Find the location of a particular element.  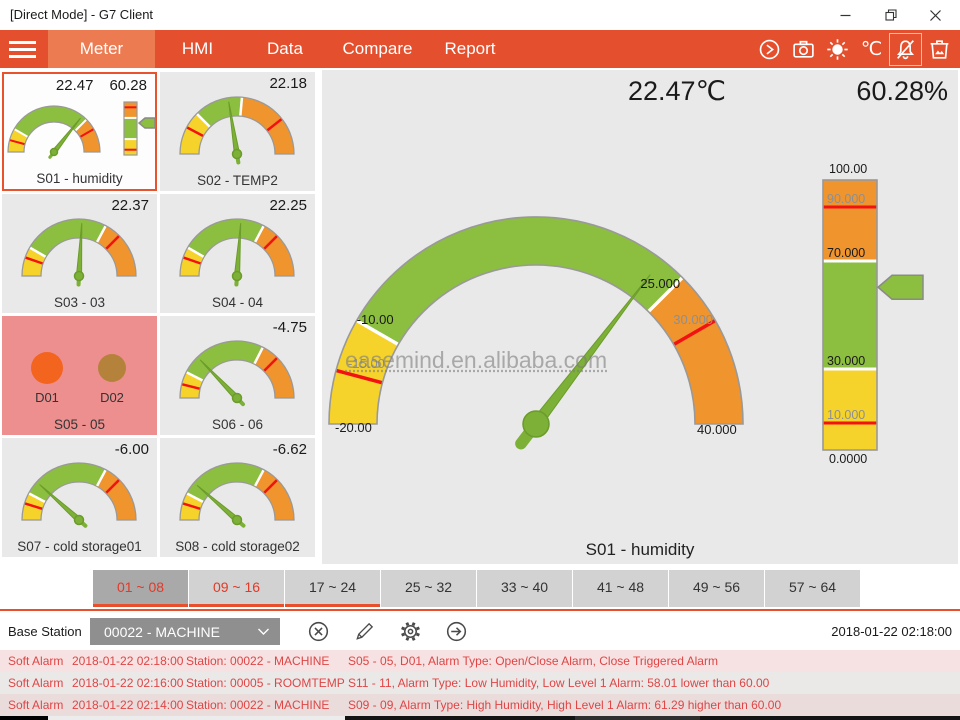

gauge-scale-label: 30.000 is located at coordinates (693, 319).